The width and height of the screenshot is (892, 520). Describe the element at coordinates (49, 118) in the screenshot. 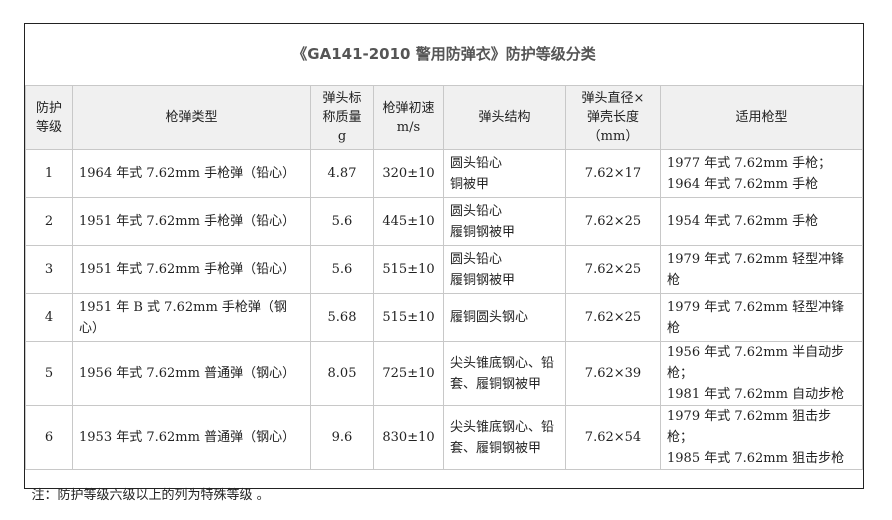

I see `column-header: 防护等级` at that location.